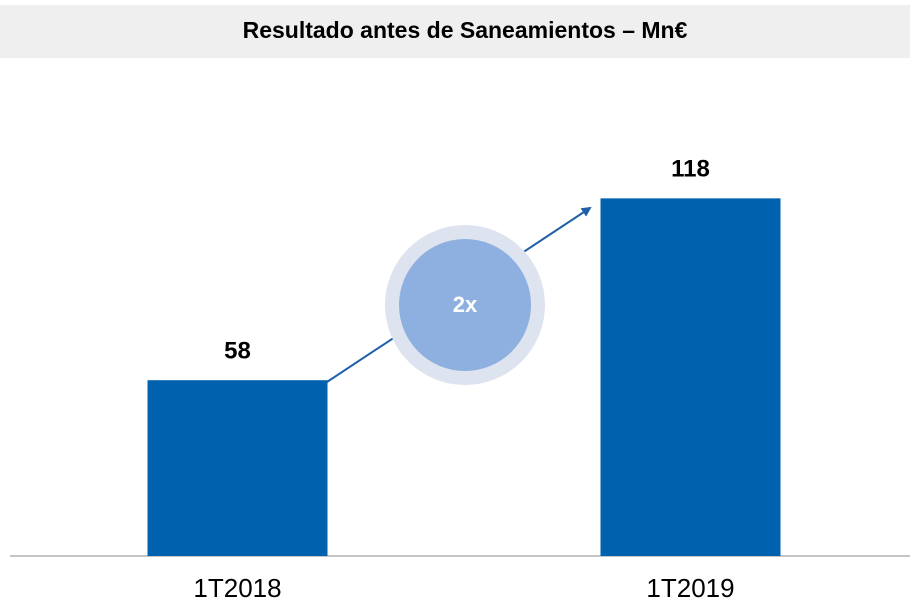 The image size is (910, 615). What do you see at coordinates (690, 169) in the screenshot?
I see `data-label: 118` at bounding box center [690, 169].